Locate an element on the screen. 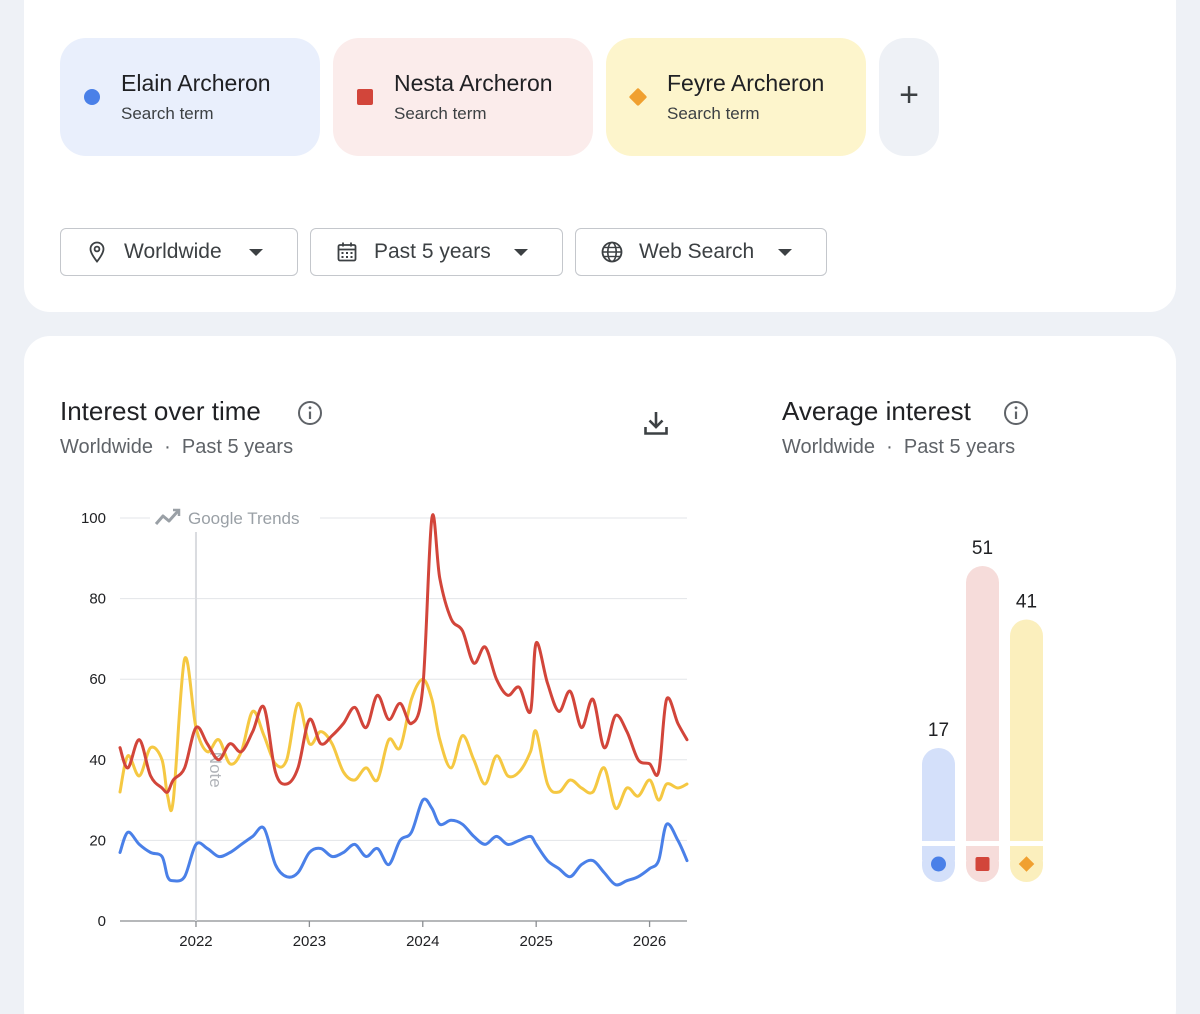 This screenshot has height=1014, width=1200. average-value-label: 51 is located at coordinates (982, 548).